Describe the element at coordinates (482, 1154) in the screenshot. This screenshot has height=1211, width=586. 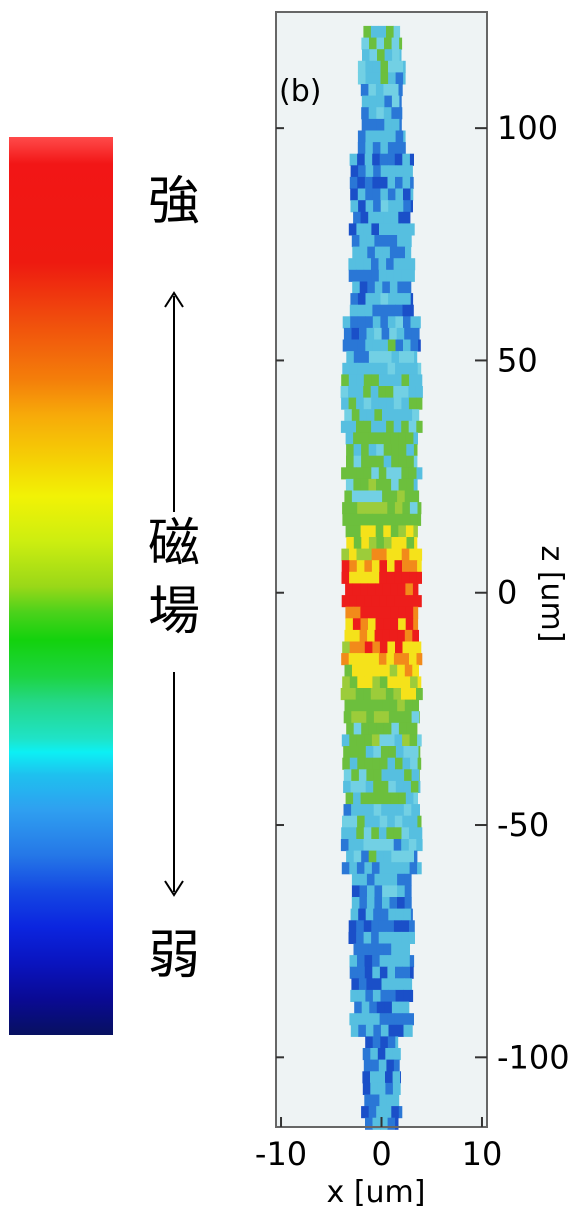
I see `x-tick-label: 10` at that location.